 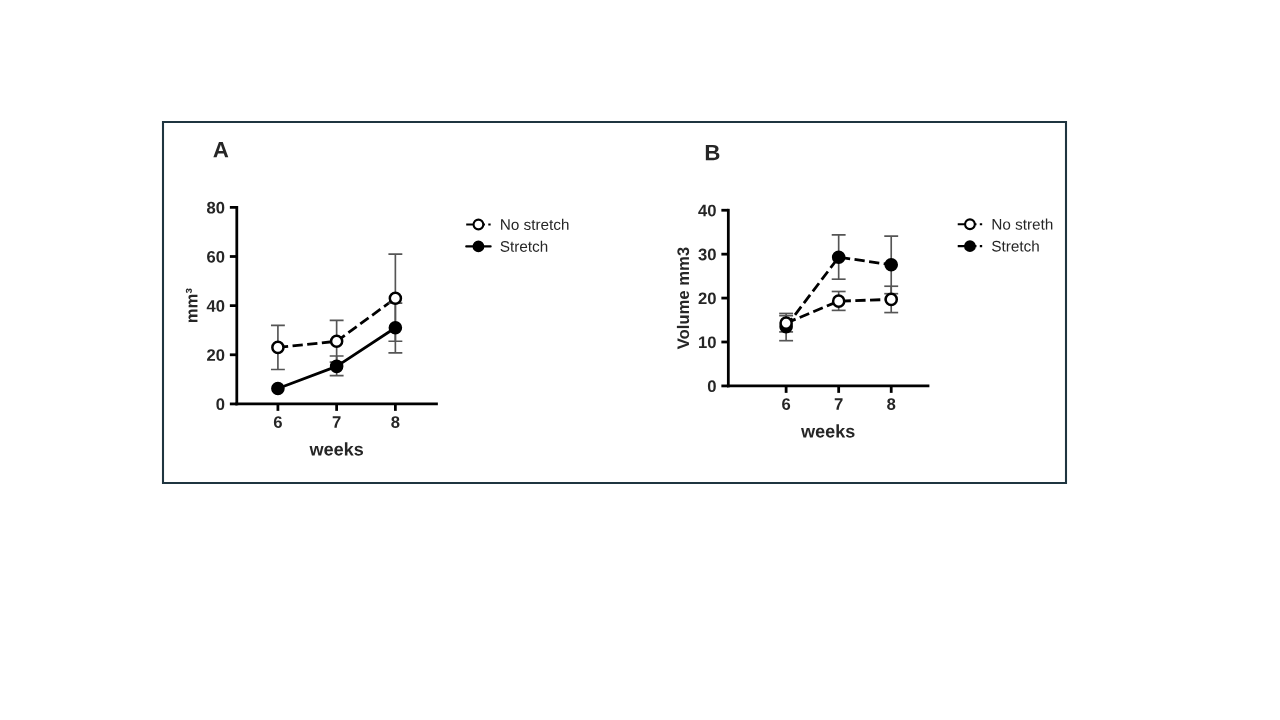 I want to click on chart-title: A, so click(x=221, y=150).